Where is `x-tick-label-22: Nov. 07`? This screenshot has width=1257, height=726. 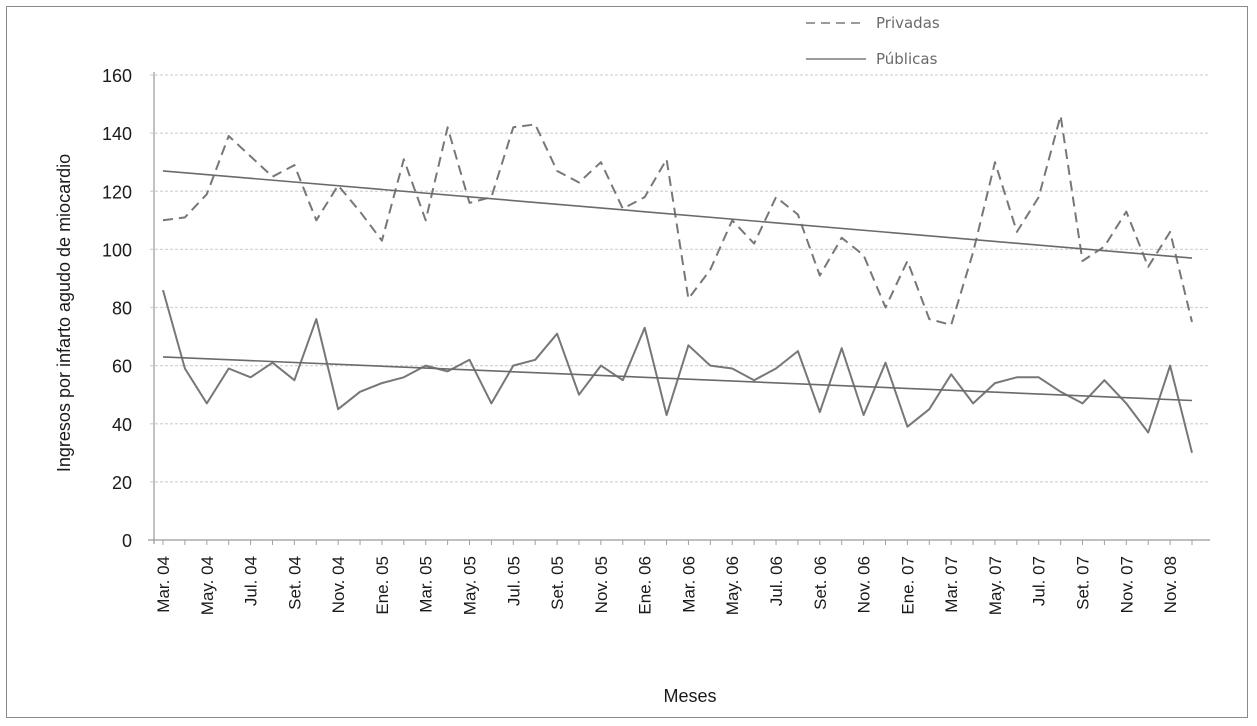
x-tick-label-22: Nov. 07 is located at coordinates (1126, 584).